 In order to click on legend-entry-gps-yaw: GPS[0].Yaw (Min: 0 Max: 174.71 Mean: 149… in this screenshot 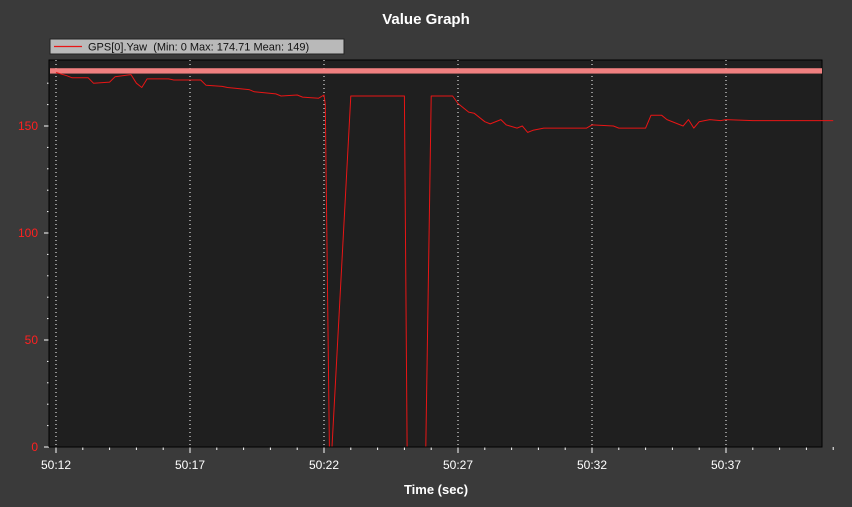, I will do `click(198, 48)`.